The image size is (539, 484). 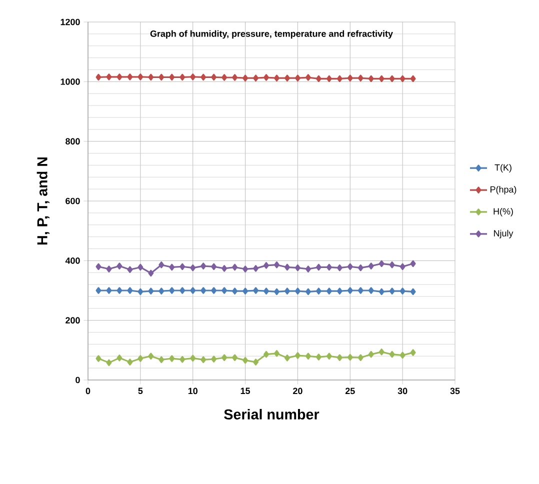 What do you see at coordinates (503, 190) in the screenshot?
I see `legend-label: P(hpa)` at bounding box center [503, 190].